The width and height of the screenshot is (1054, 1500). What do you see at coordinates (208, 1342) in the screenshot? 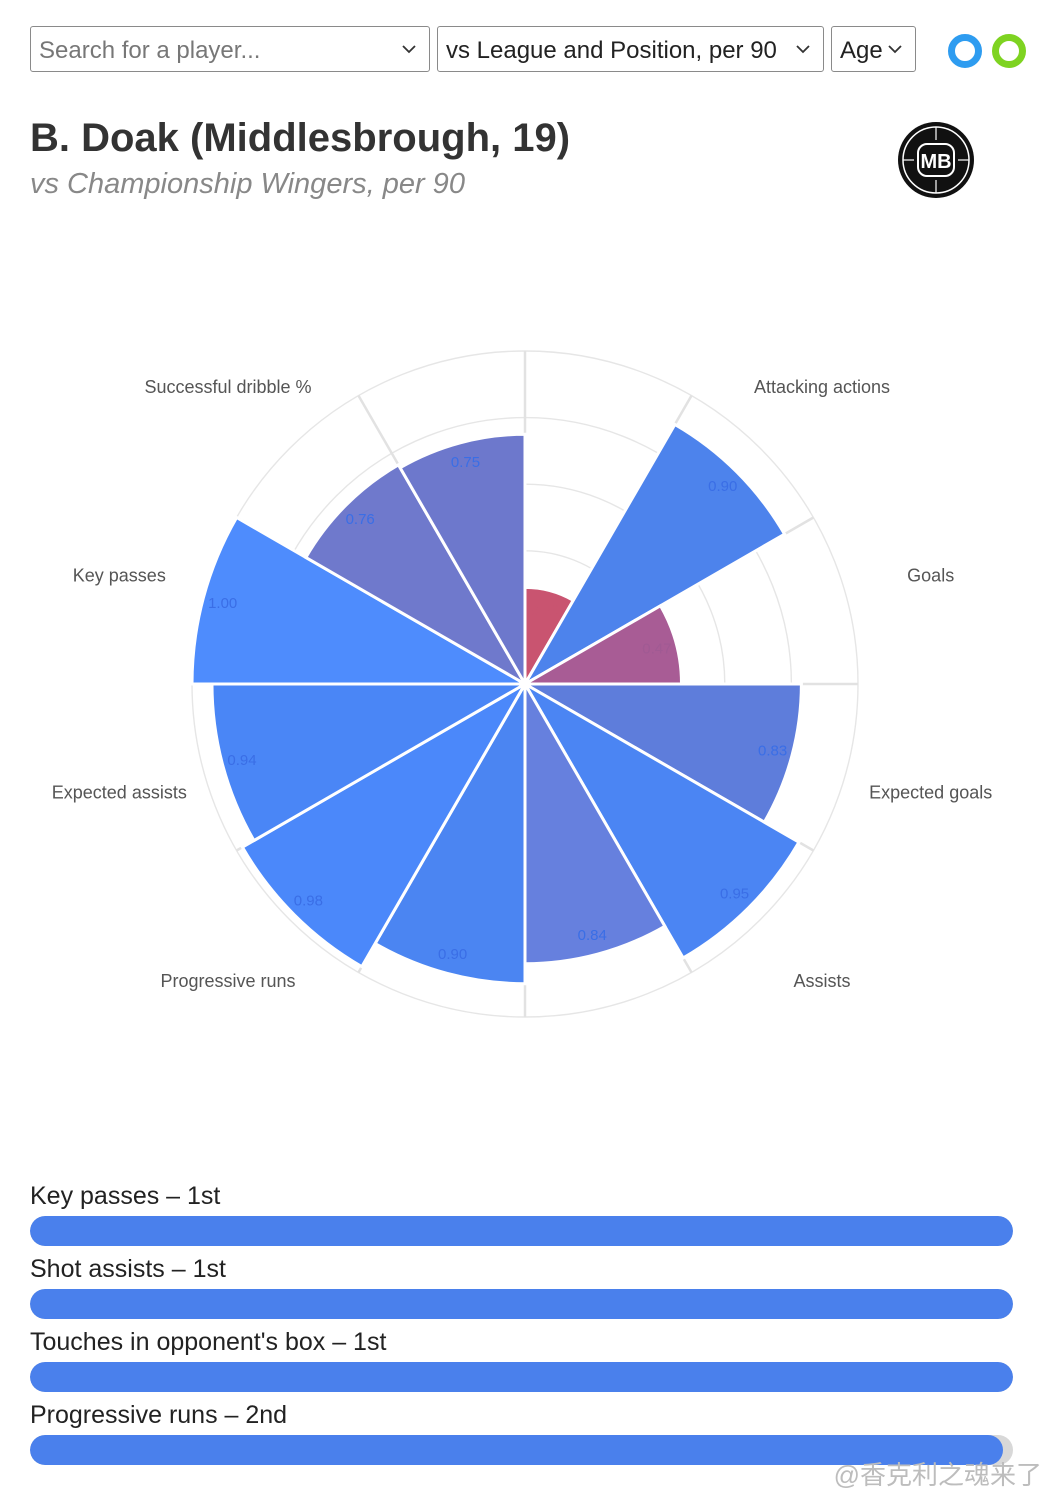
I see `rank-bar-label: Touches in opponent's box – 1st` at bounding box center [208, 1342].